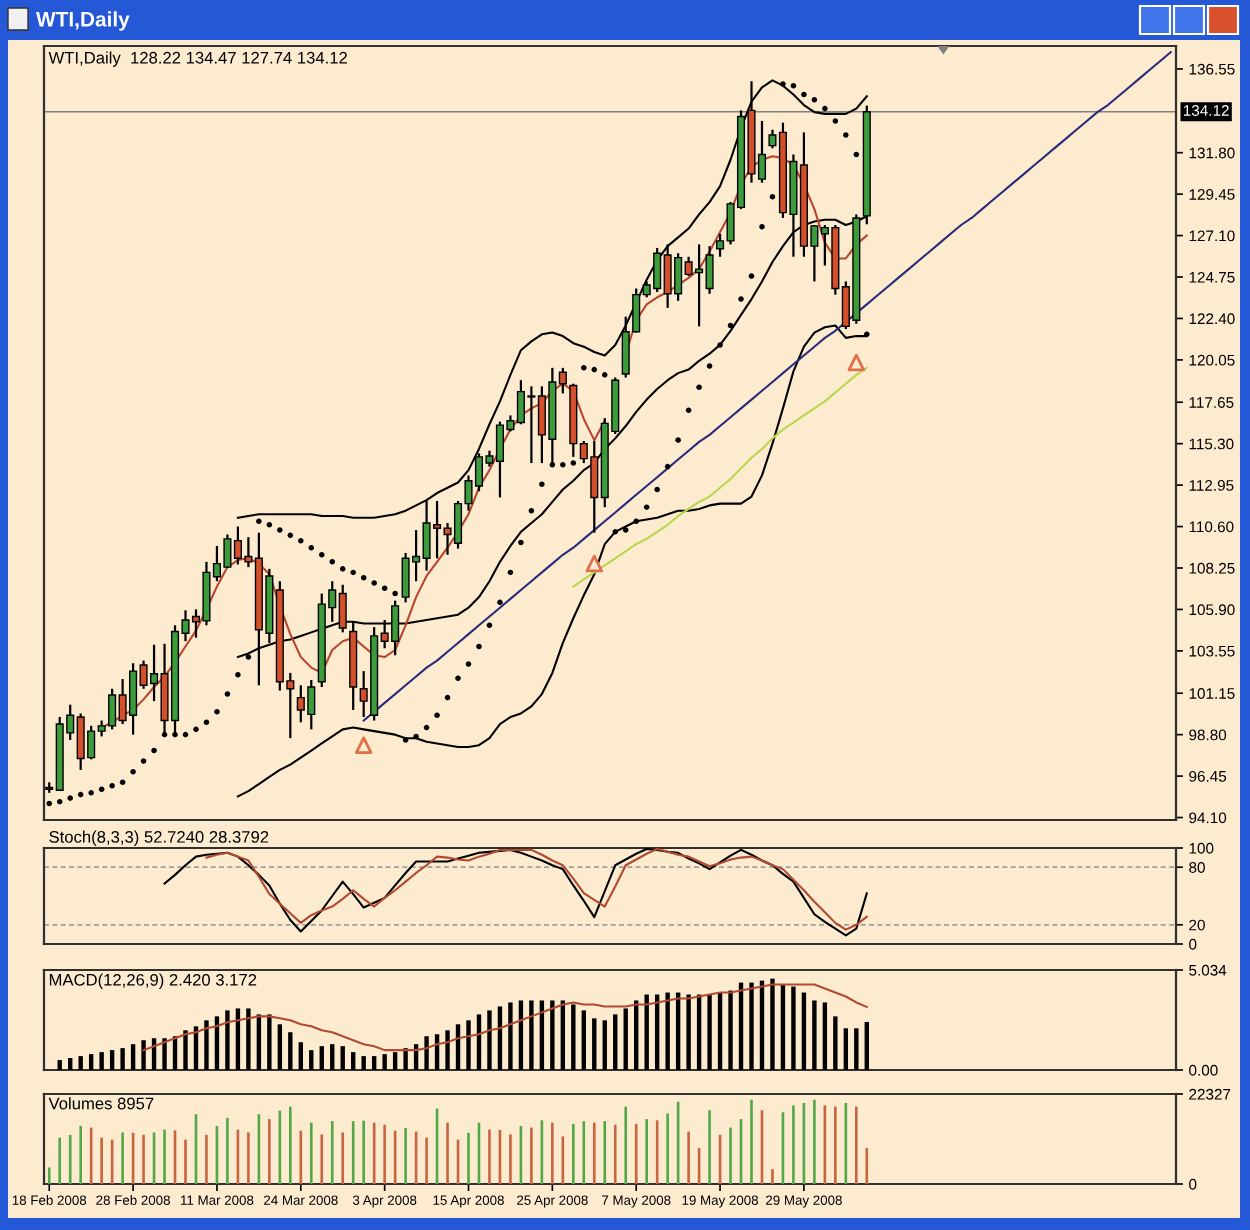 This screenshot has width=1250, height=1230. What do you see at coordinates (83, 21) in the screenshot?
I see `chart-title: WTI,Daily` at bounding box center [83, 21].